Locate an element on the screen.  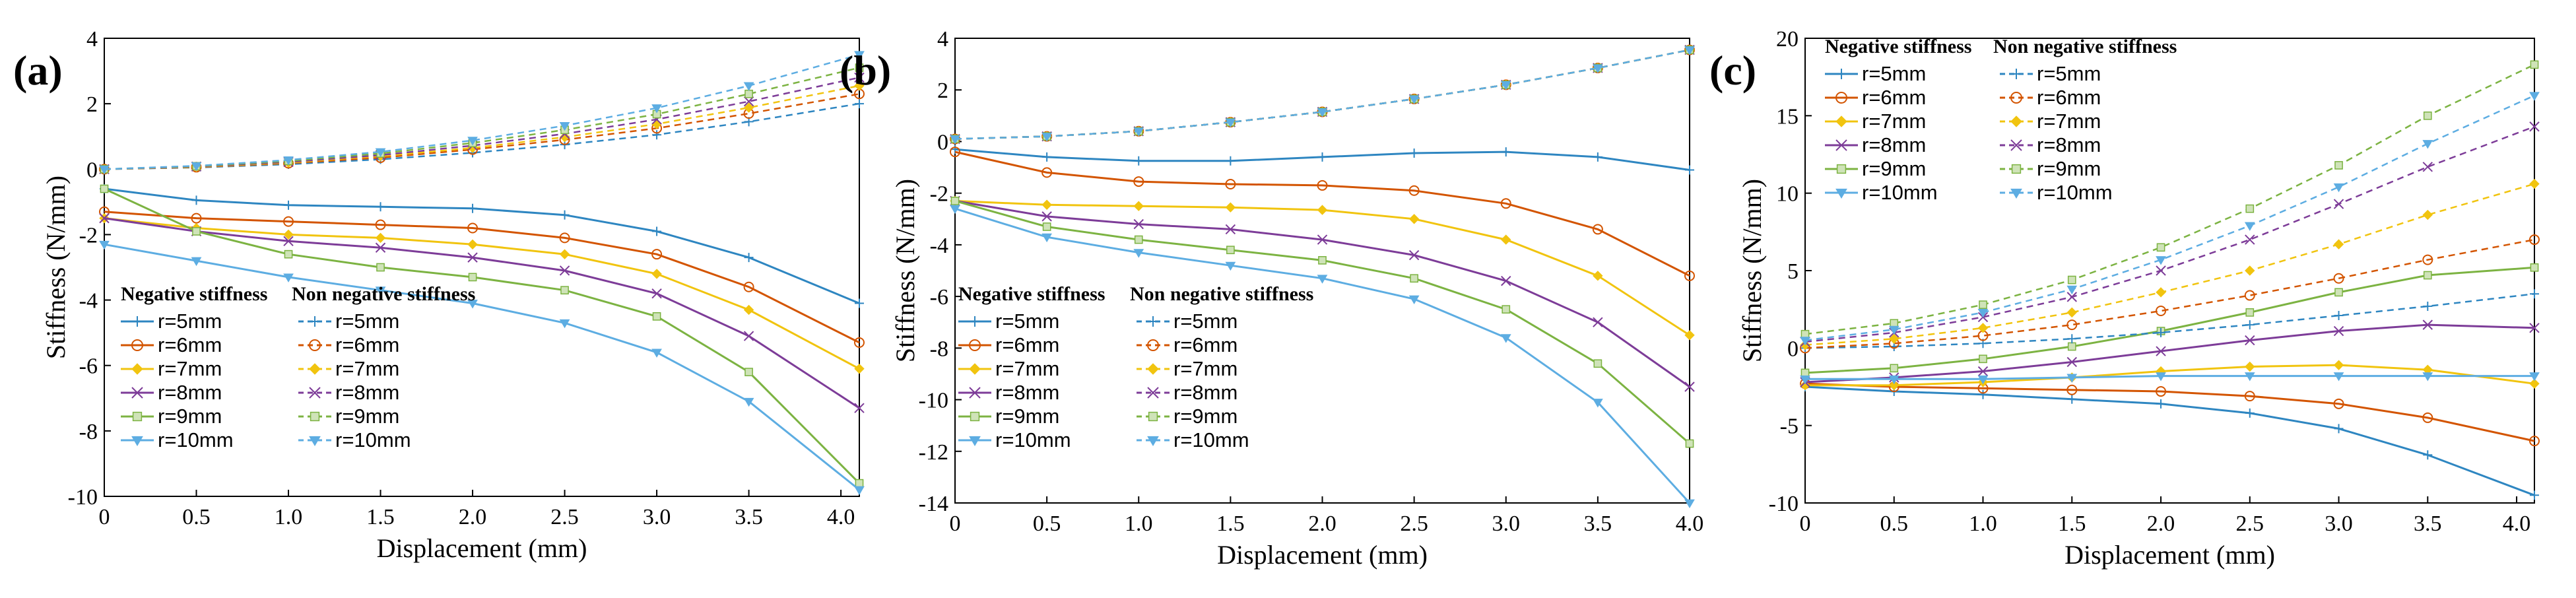
series-non-negative-r-5mm is located at coordinates (1322, 95).